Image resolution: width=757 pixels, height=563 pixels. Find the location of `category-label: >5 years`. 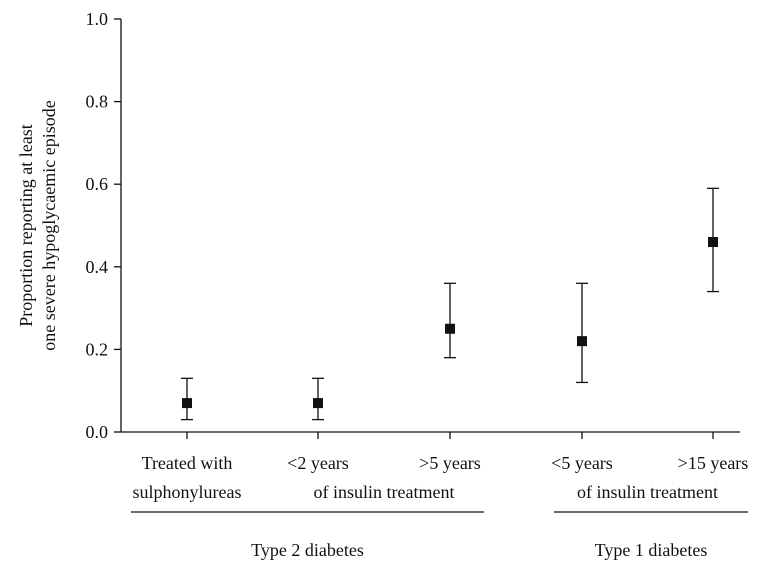

category-label: >5 years is located at coordinates (450, 463).